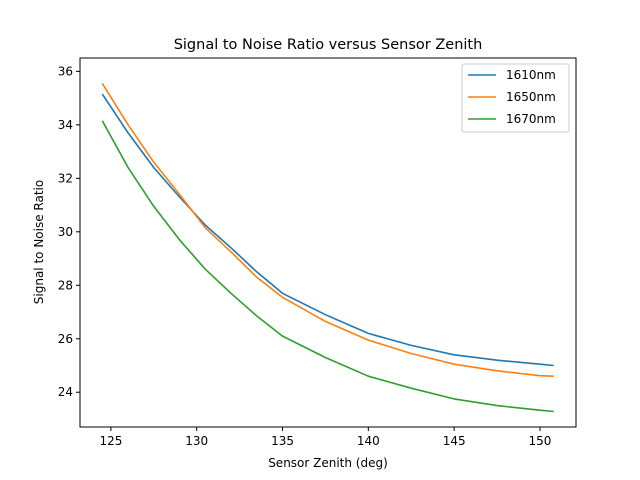 The width and height of the screenshot is (640, 480). What do you see at coordinates (65, 339) in the screenshot?
I see `y-tick-label: 26` at bounding box center [65, 339].